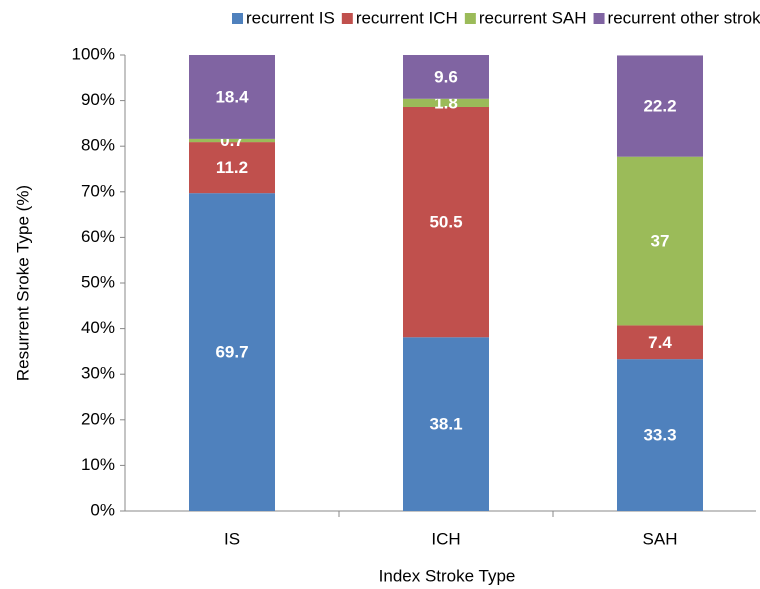  I want to click on data-label: 22.2, so click(659, 106).